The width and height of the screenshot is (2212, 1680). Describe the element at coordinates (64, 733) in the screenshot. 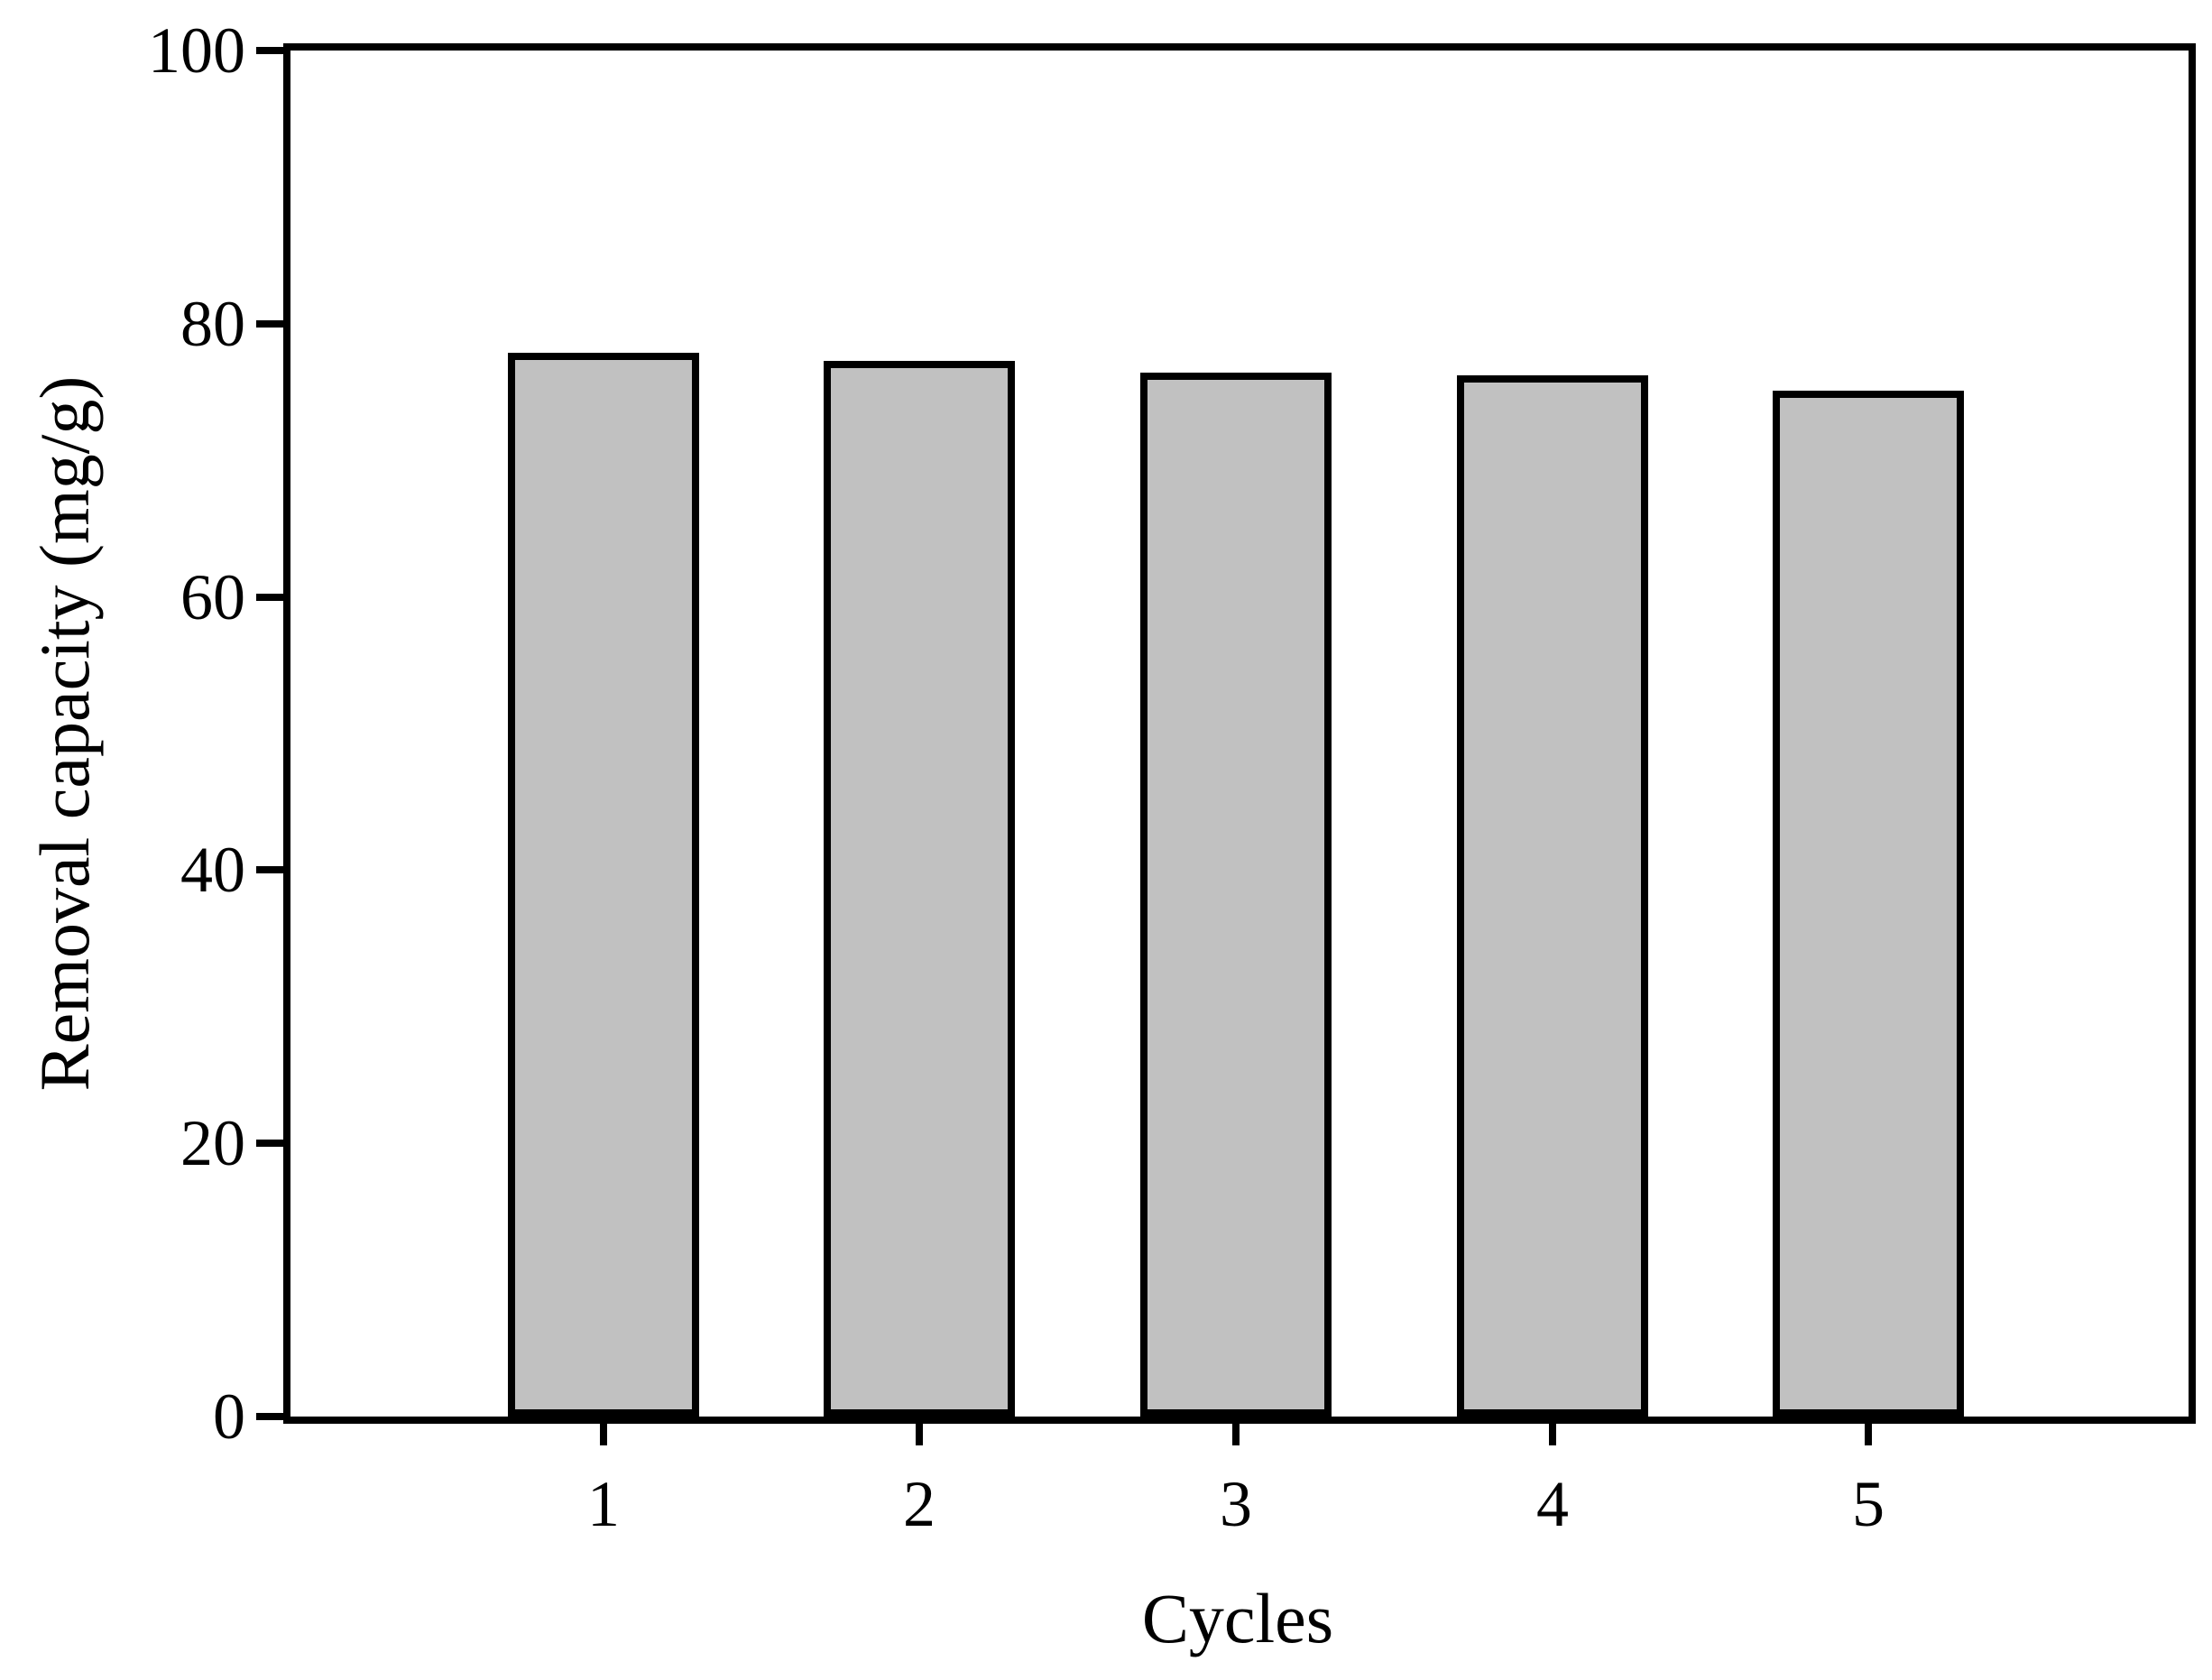

I see `y-axis-title: Removal capacity (mg/g)` at that location.